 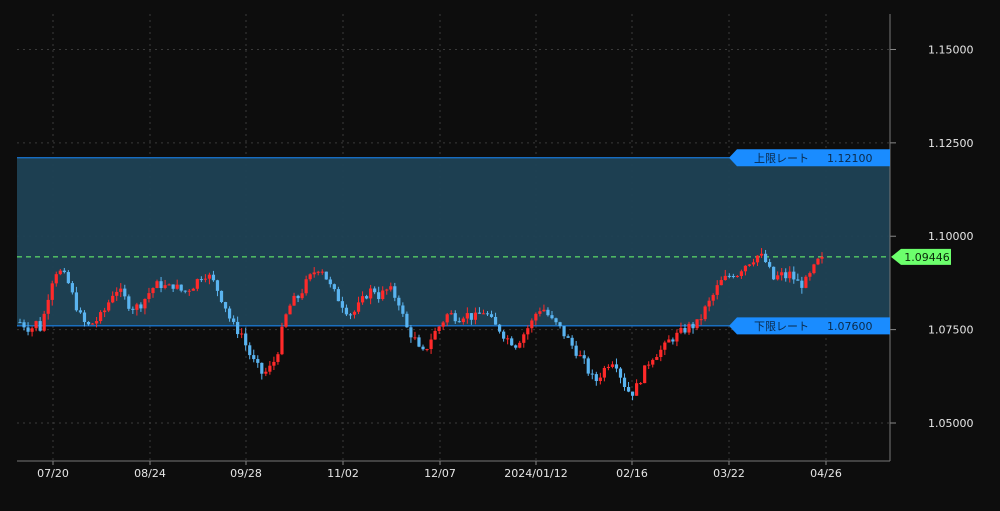 I want to click on lower-limit-tag-label: 下限レート, so click(x=781, y=326).